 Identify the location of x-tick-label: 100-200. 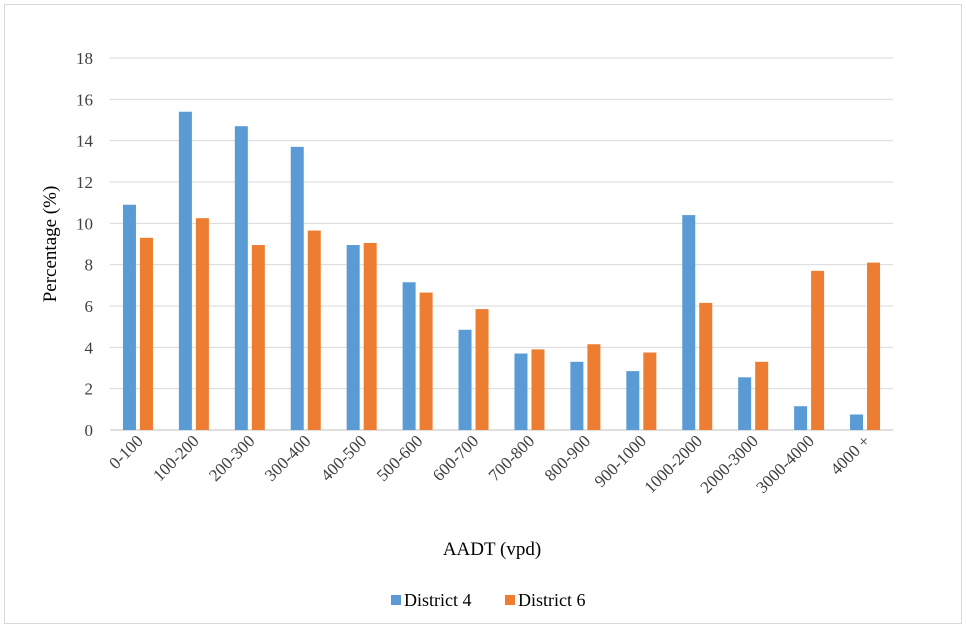
(176, 458).